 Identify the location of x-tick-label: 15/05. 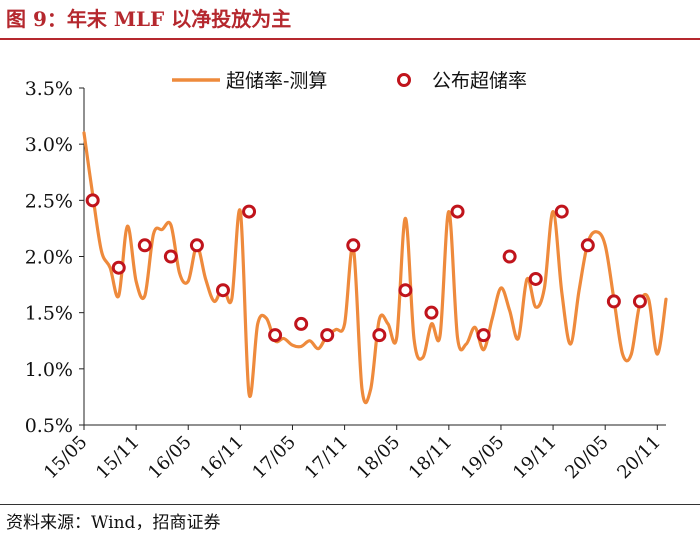
(66, 458).